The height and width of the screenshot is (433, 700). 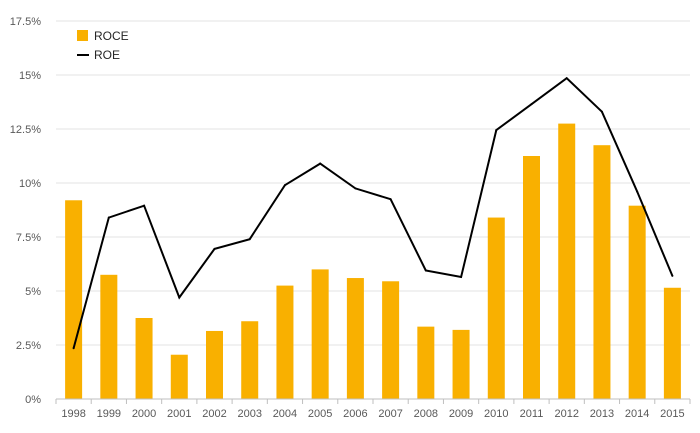 I want to click on y-tick-label: 5%, so click(x=33, y=292).